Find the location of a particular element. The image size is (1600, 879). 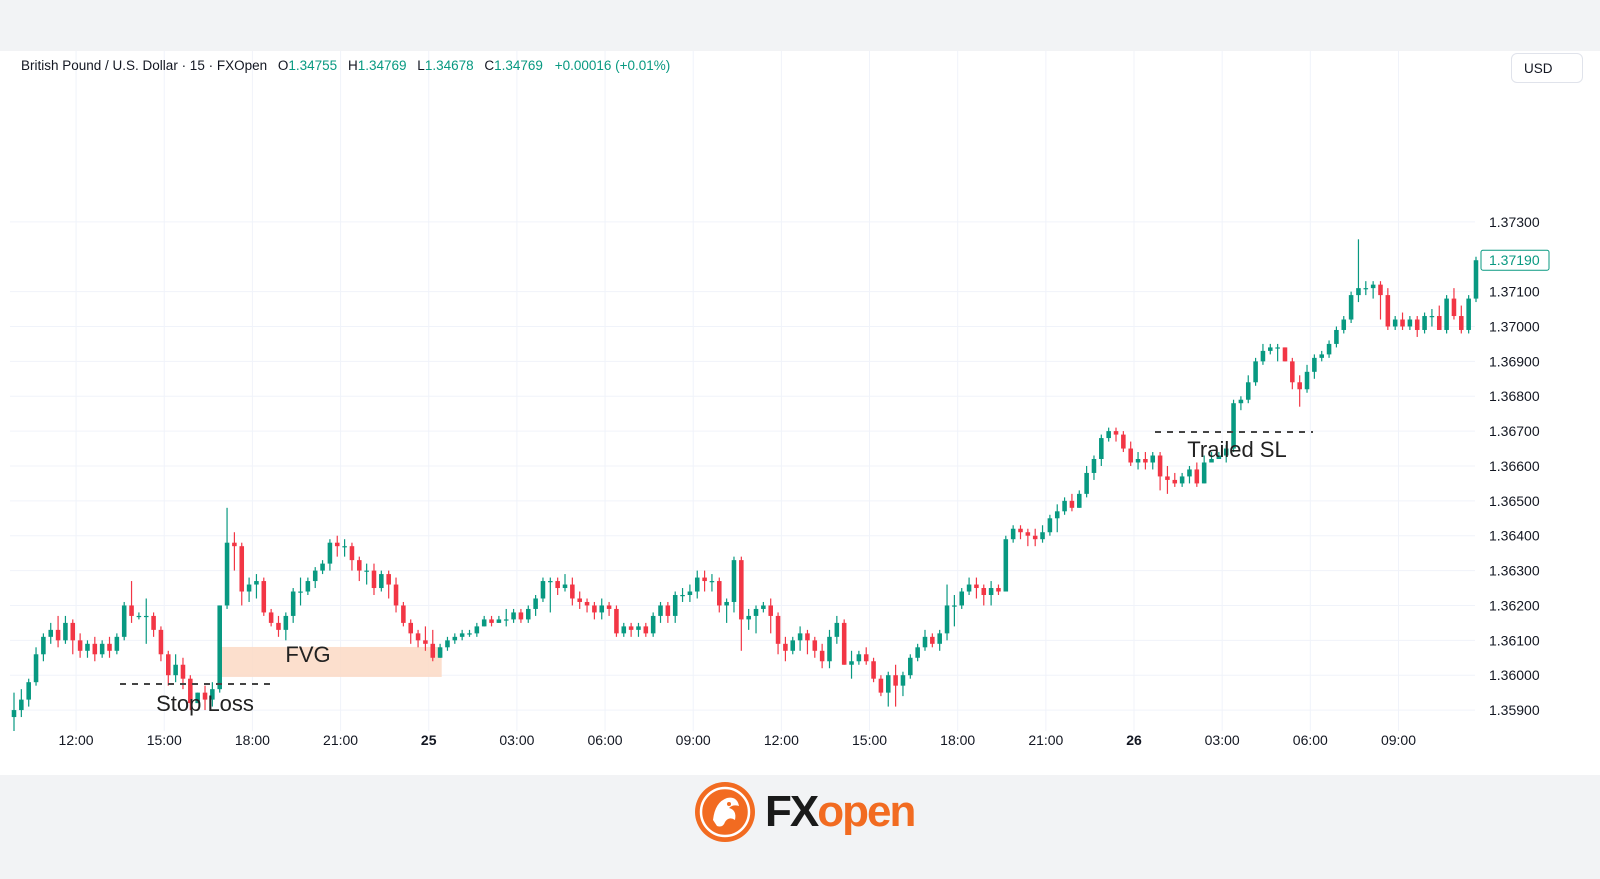

y-tick-label: 1.36900 is located at coordinates (1514, 361).